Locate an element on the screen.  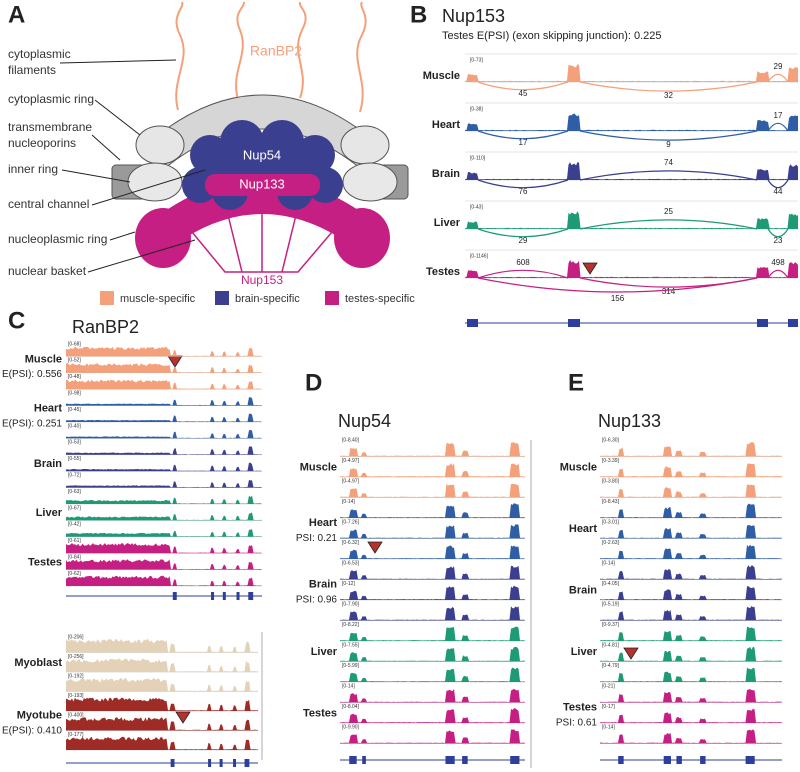
junction-count: 156 is located at coordinates (618, 298).